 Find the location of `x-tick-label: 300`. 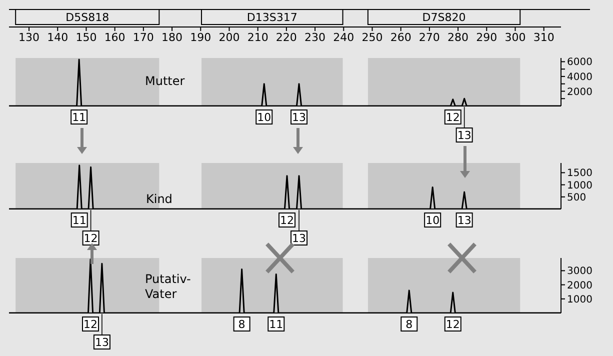

x-tick-label: 300 is located at coordinates (515, 37).